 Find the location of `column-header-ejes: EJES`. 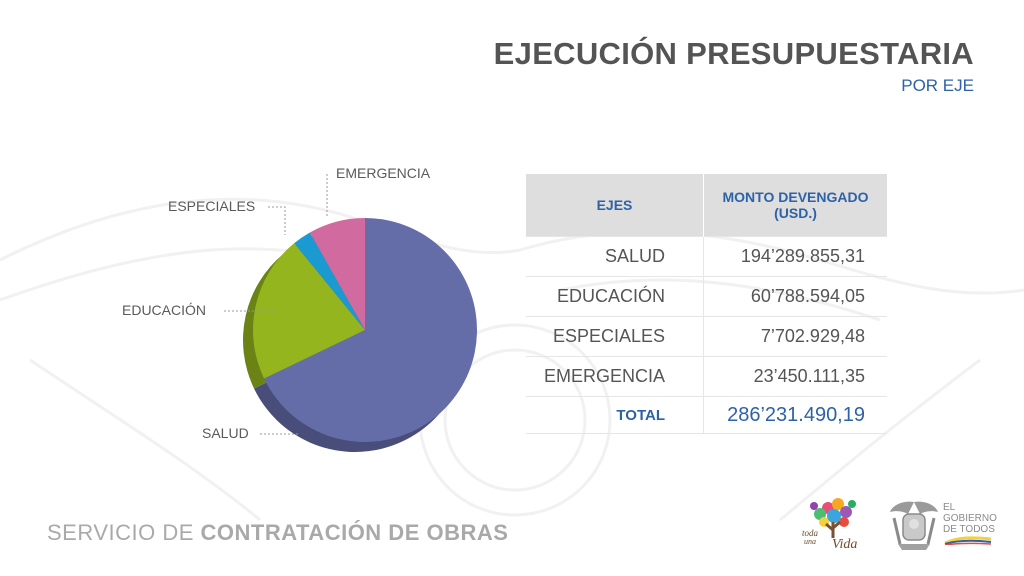

column-header-ejes: EJES is located at coordinates (615, 205).